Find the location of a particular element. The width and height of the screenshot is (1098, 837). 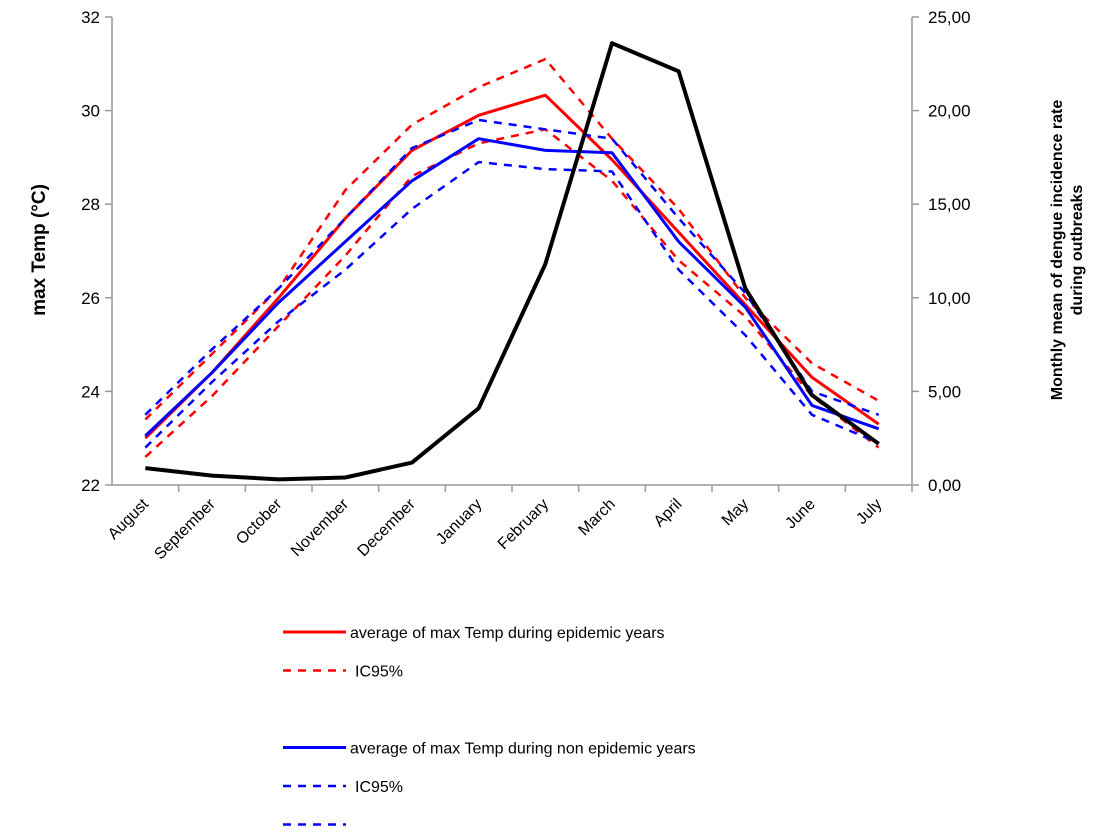

y-tick-label: 30 is located at coordinates (90, 111).